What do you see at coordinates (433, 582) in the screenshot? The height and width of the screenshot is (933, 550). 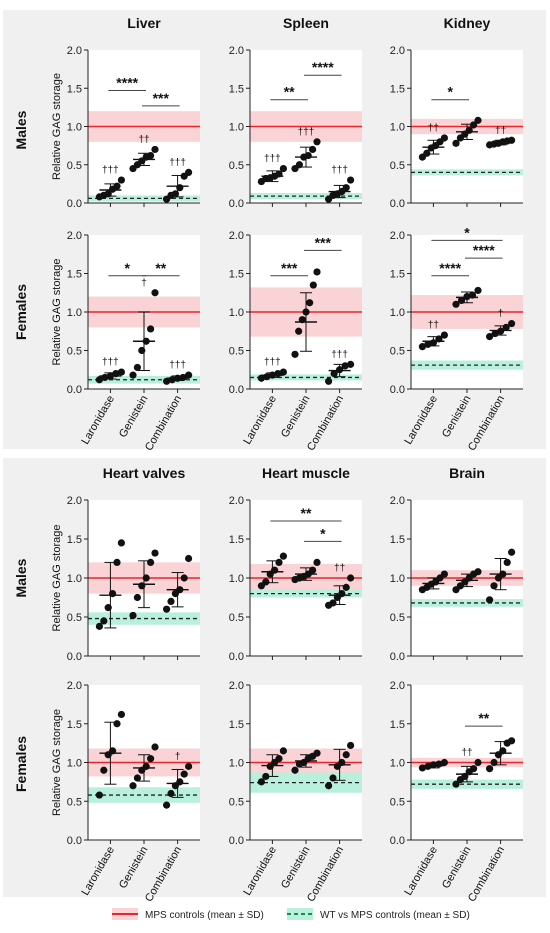 I see `series-laronidase` at bounding box center [433, 582].